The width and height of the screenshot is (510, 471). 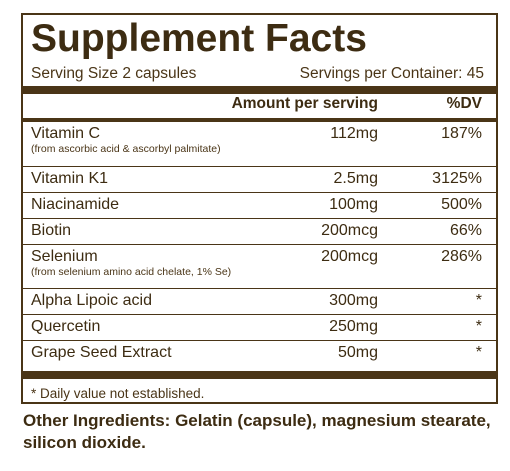 I want to click on nutrient-dv: 286%, so click(x=461, y=256).